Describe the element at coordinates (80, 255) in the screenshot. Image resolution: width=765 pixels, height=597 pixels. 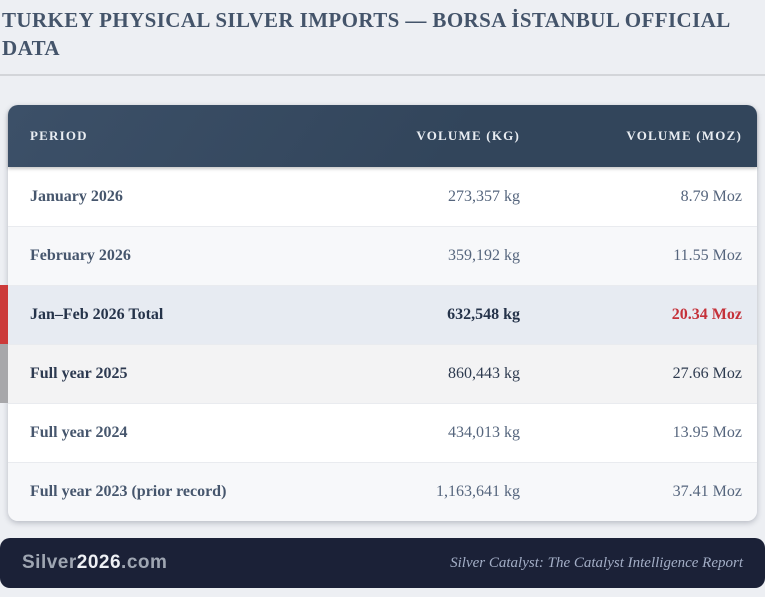
I see `period-cell: February 2026` at that location.